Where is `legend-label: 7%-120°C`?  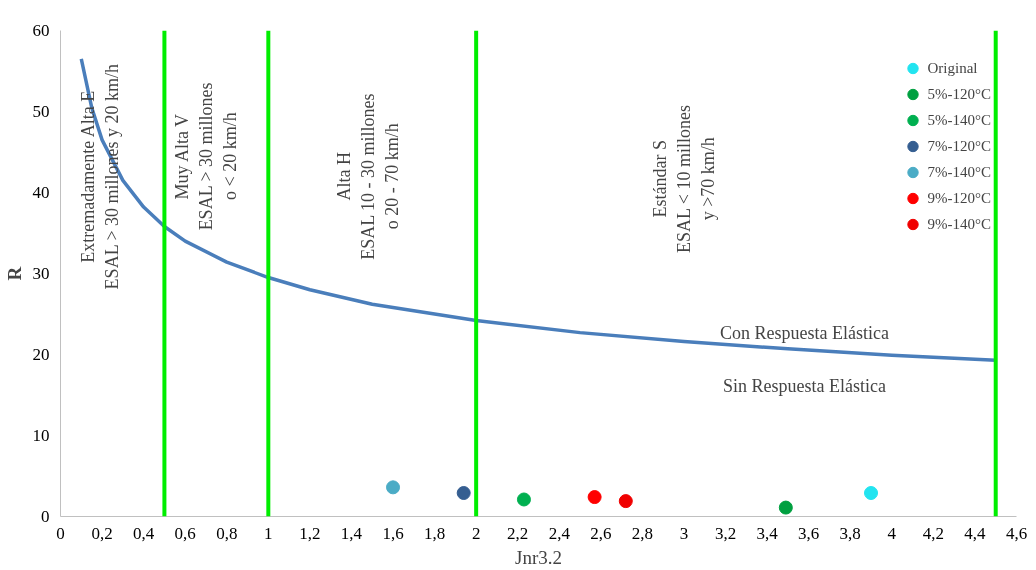 legend-label: 7%-120°C is located at coordinates (959, 146).